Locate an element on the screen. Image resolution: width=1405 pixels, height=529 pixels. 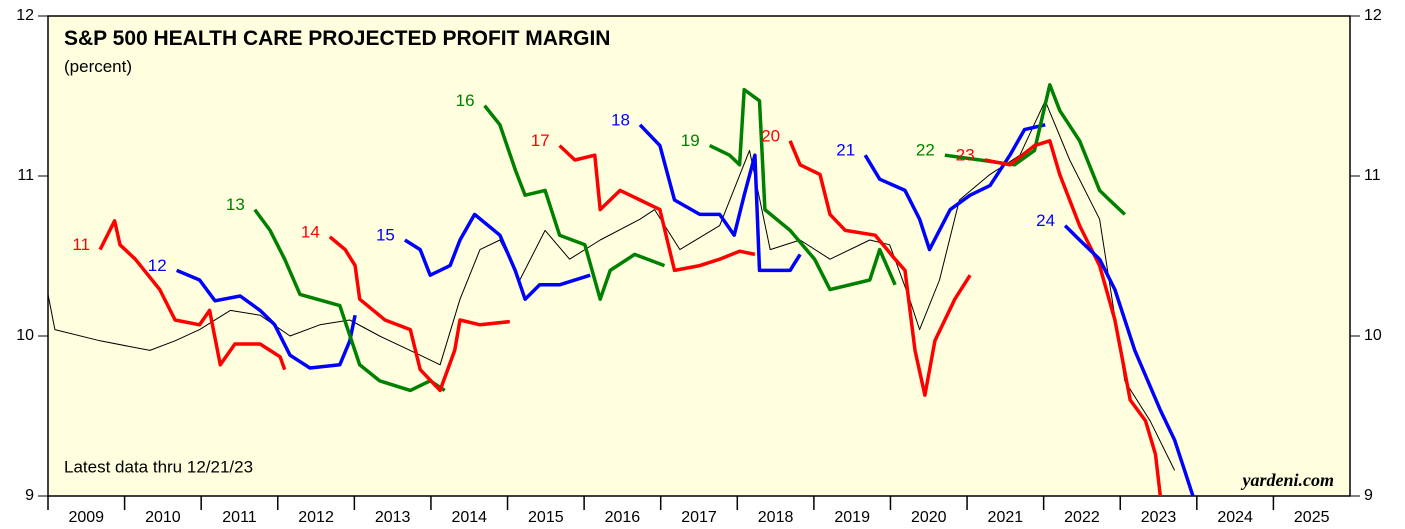
series-label: 19 is located at coordinates (690, 140).